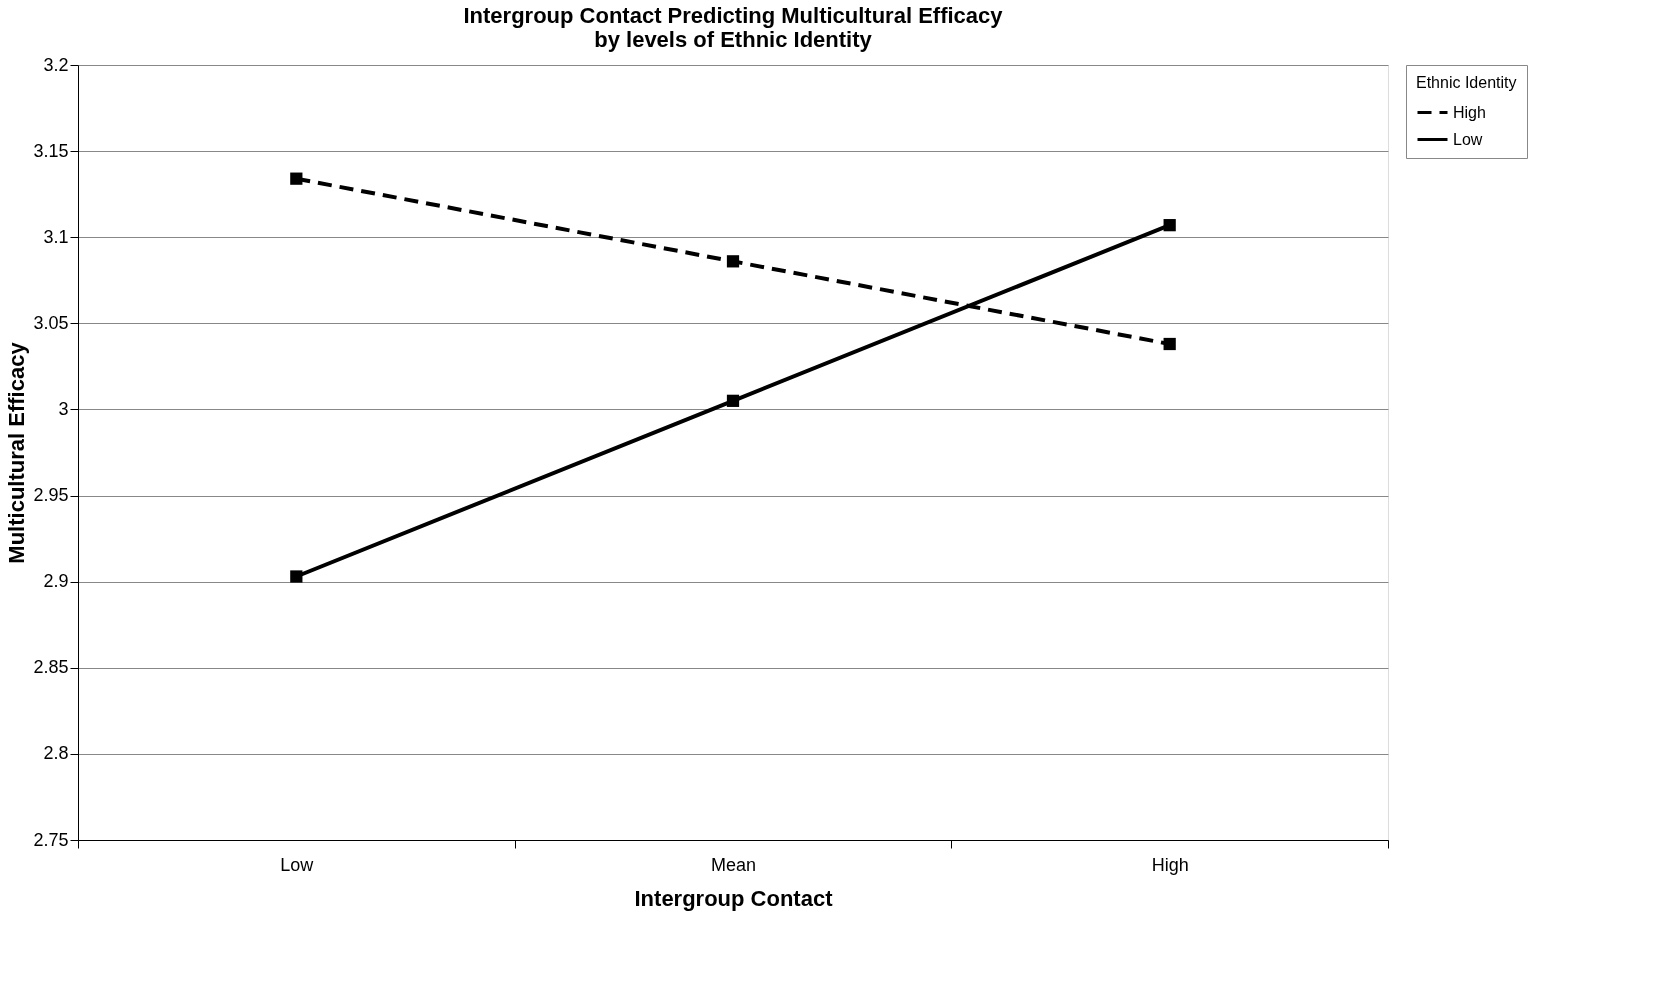 Image resolution: width=1657 pixels, height=987 pixels. What do you see at coordinates (51, 150) in the screenshot?
I see `y-tick-label: 3.15` at bounding box center [51, 150].